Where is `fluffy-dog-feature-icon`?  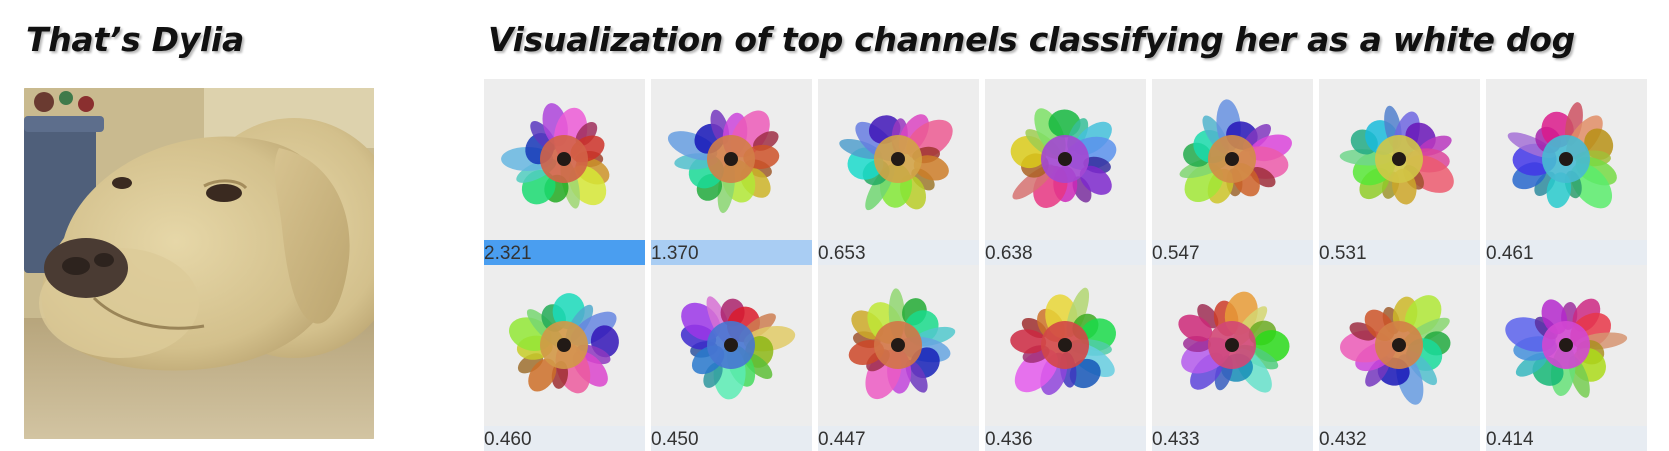
fluffy-dog-feature-icon is located at coordinates (1399, 345).